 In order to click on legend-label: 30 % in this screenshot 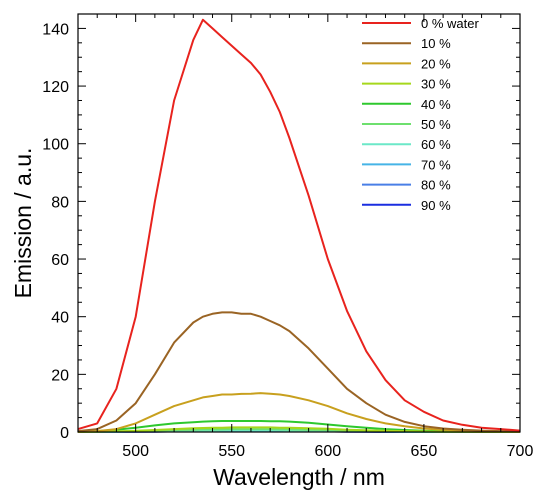, I will do `click(436, 84)`.